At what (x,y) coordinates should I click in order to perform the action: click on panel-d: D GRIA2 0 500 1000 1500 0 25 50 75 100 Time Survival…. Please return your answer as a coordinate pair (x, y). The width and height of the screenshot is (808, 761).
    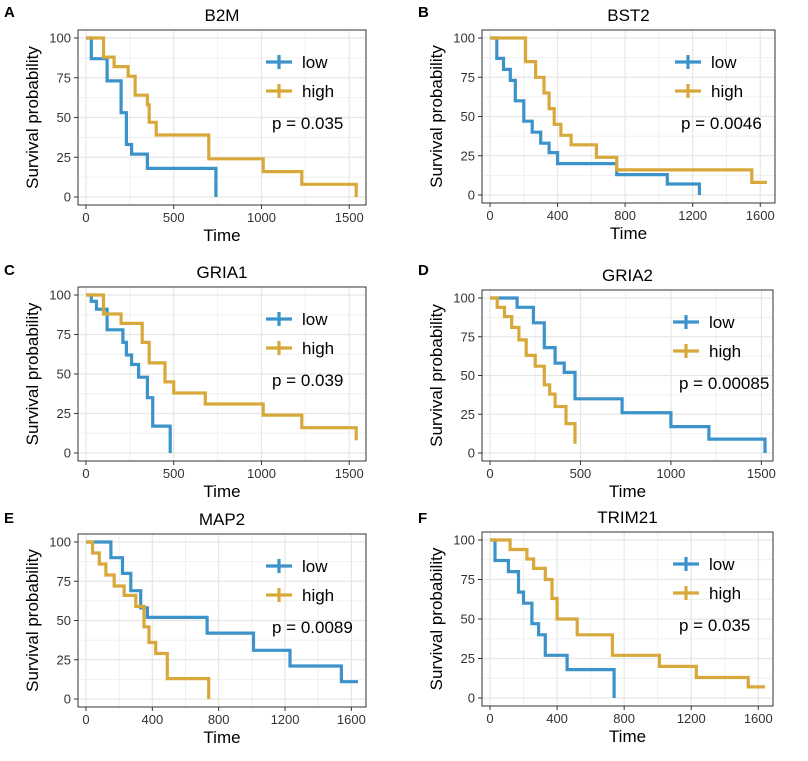
    Looking at the image, I should click on (597, 381).